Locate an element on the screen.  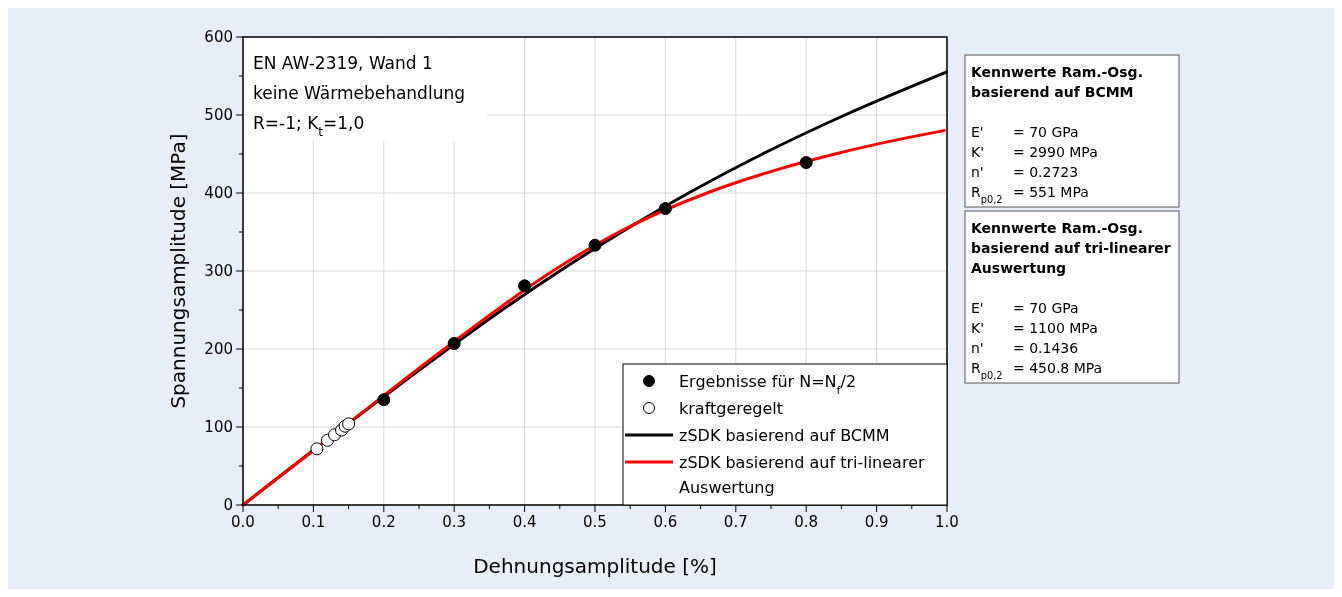
legend-label: zSDK basierend auf BCMM is located at coordinates (784, 435).